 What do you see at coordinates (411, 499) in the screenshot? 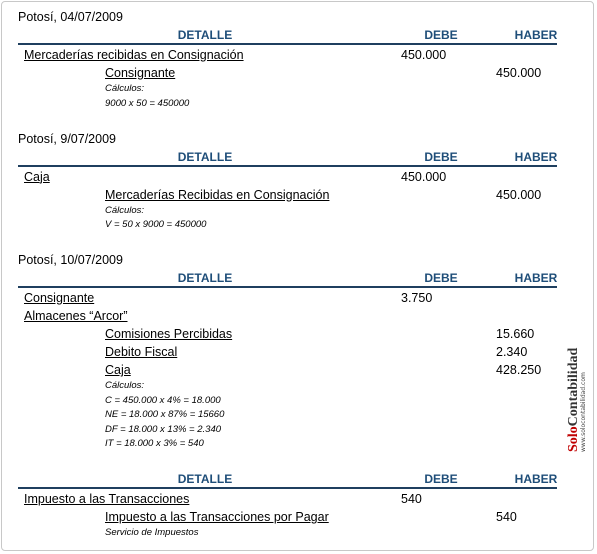
I see `debit-amount: 540` at bounding box center [411, 499].